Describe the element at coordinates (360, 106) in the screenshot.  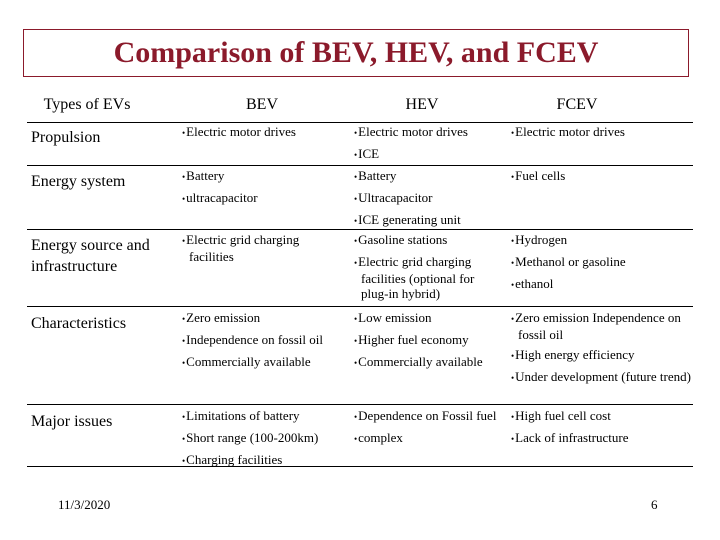
I see `table-header-row: Types of EVs BEV HEV FCEV` at that location.